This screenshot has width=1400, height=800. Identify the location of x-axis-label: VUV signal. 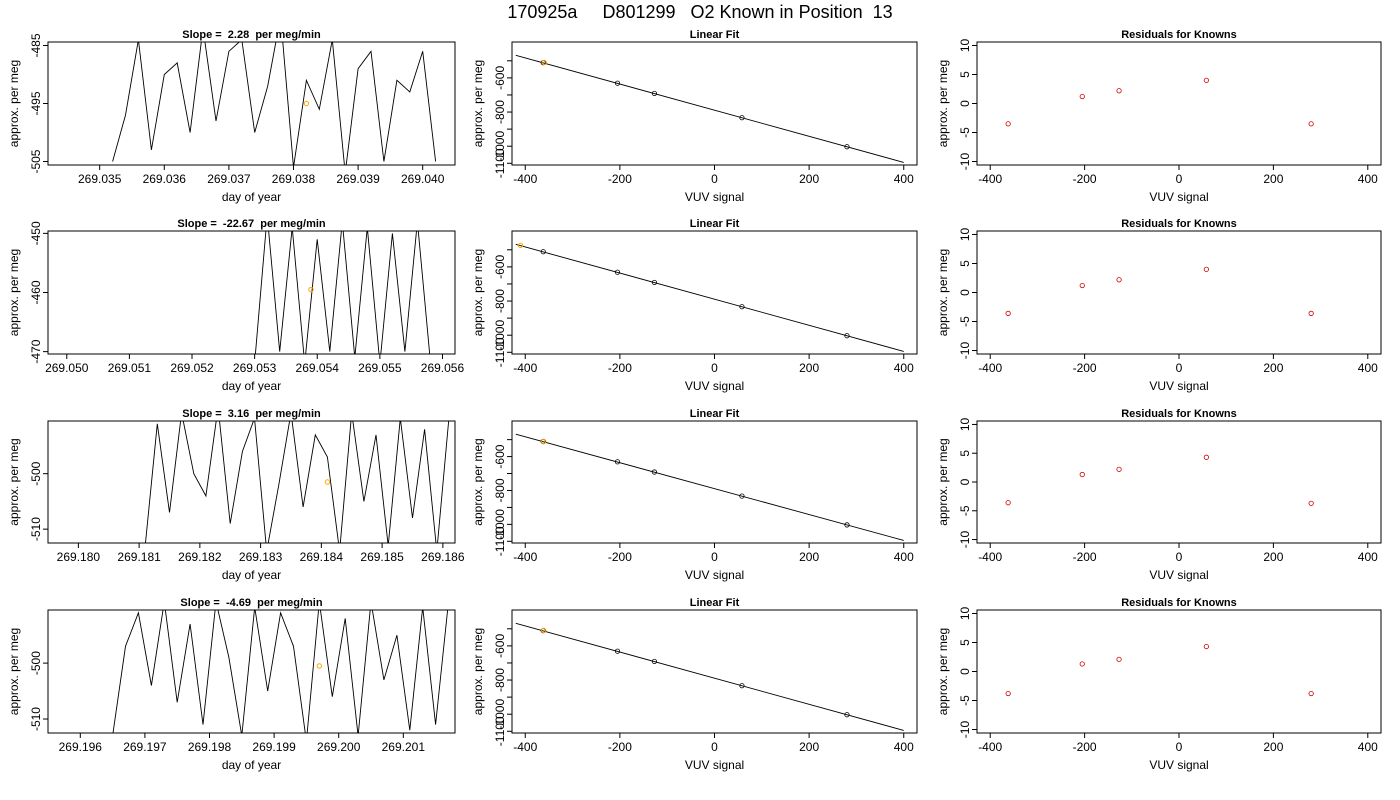
(1178, 765).